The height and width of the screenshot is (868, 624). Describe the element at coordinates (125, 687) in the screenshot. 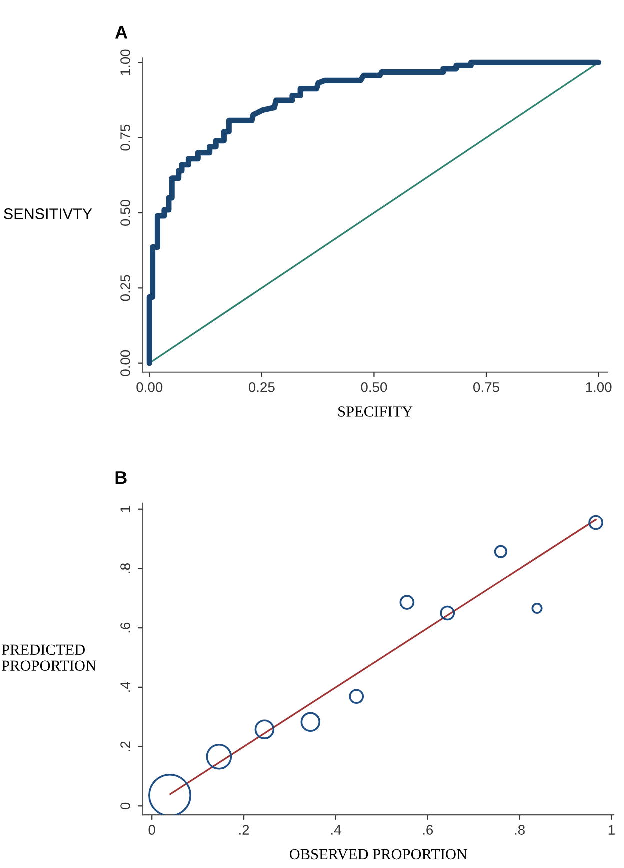

I see `y-tick-label: .4` at that location.